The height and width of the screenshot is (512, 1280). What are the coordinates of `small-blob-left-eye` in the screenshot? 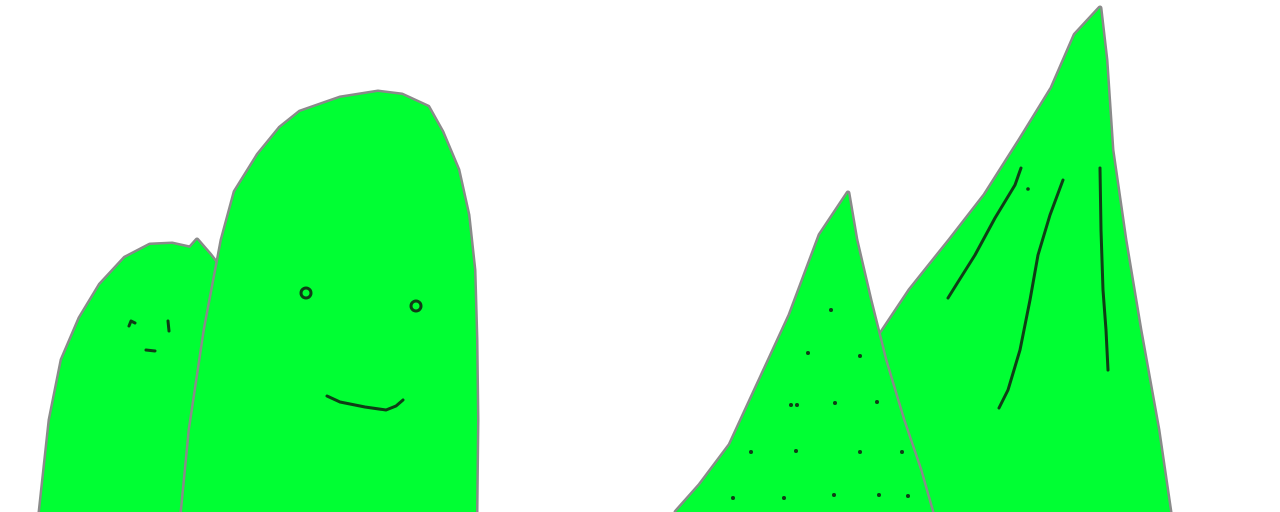 It's located at (132, 323).